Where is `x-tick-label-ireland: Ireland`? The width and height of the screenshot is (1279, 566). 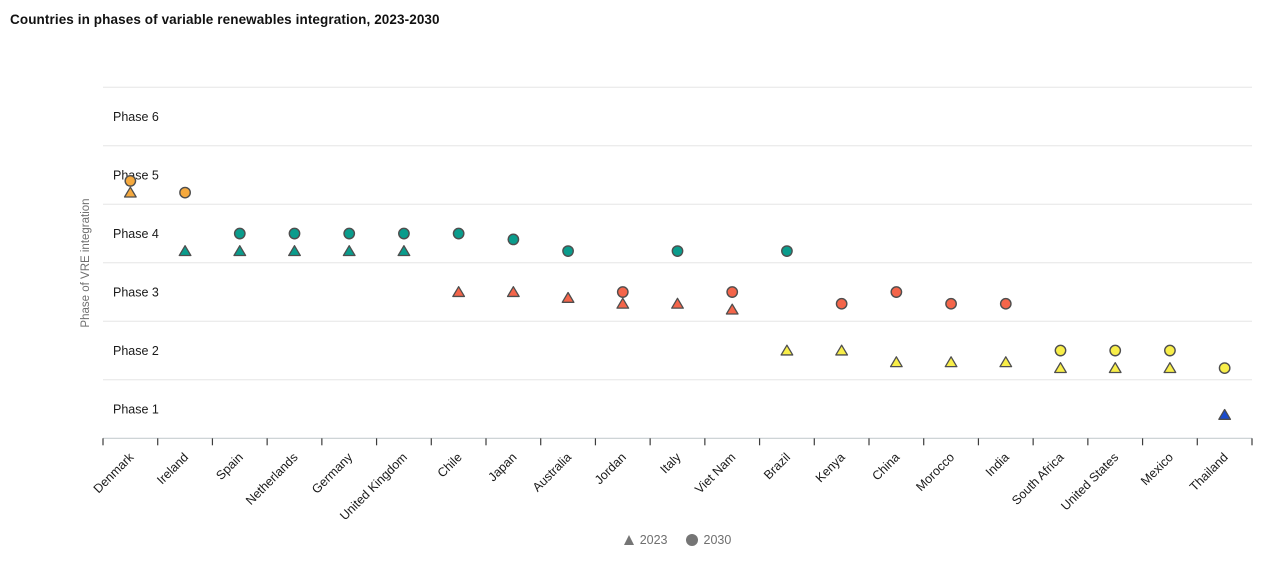 x-tick-label-ireland: Ireland is located at coordinates (172, 468).